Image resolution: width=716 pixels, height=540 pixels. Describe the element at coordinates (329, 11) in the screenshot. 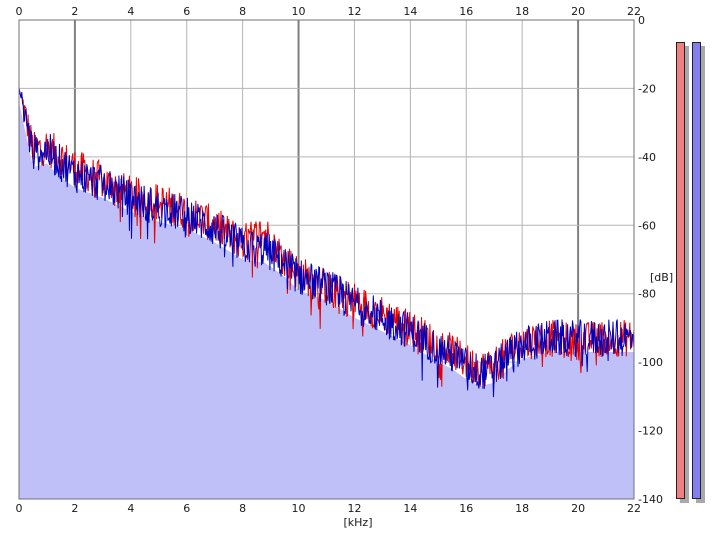

I see `x-axis-top: 0 2 4 6 8 10 12 14 16 18 20 22` at that location.